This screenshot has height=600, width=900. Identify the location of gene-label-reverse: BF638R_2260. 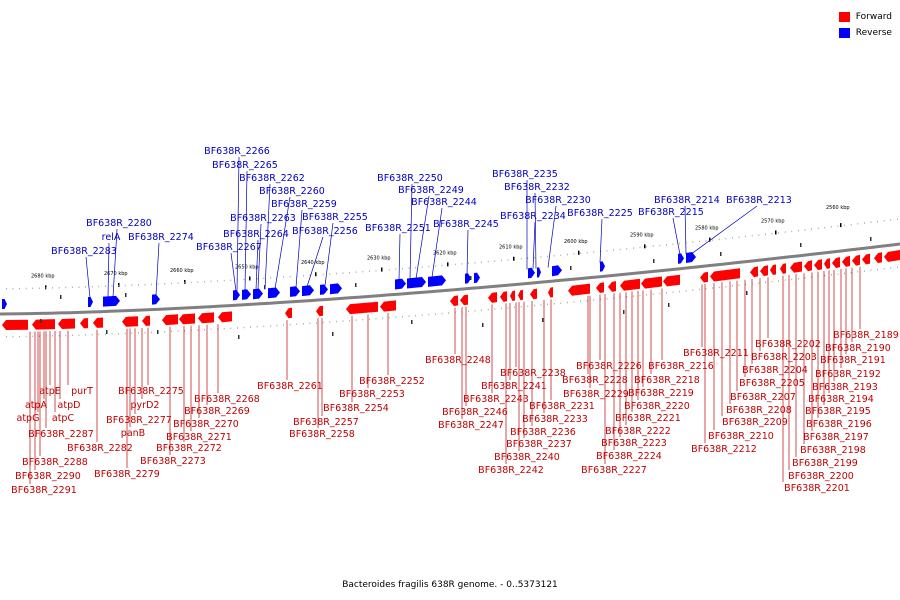
(292, 191).